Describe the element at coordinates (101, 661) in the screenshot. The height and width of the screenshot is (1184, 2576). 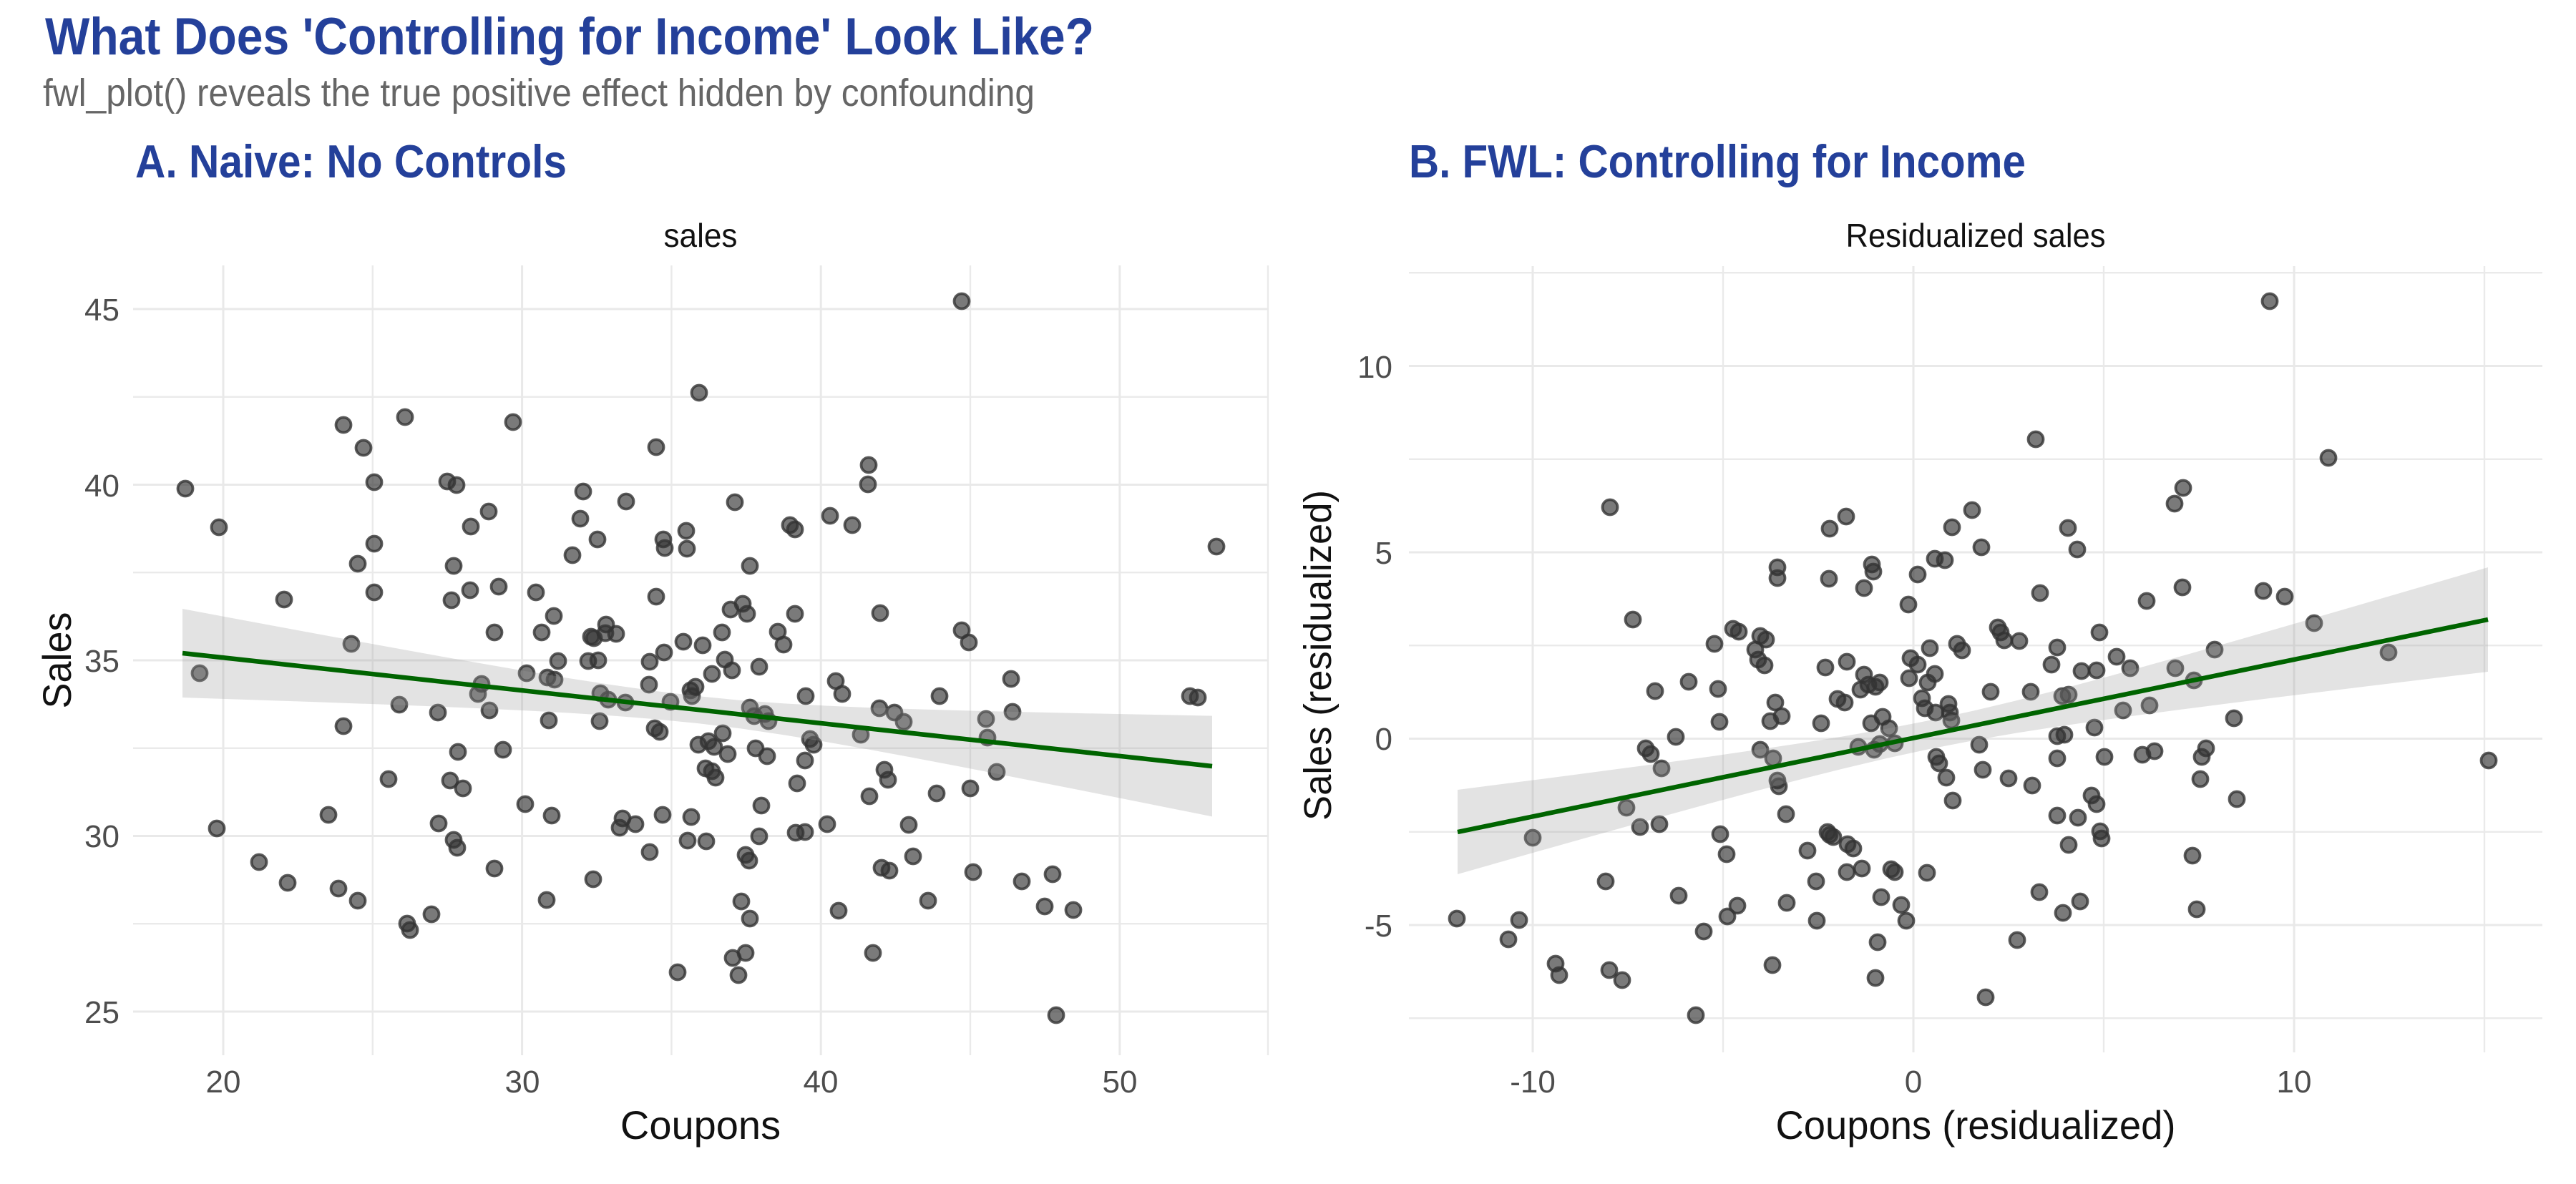
I see `svg-text: 35` at that location.